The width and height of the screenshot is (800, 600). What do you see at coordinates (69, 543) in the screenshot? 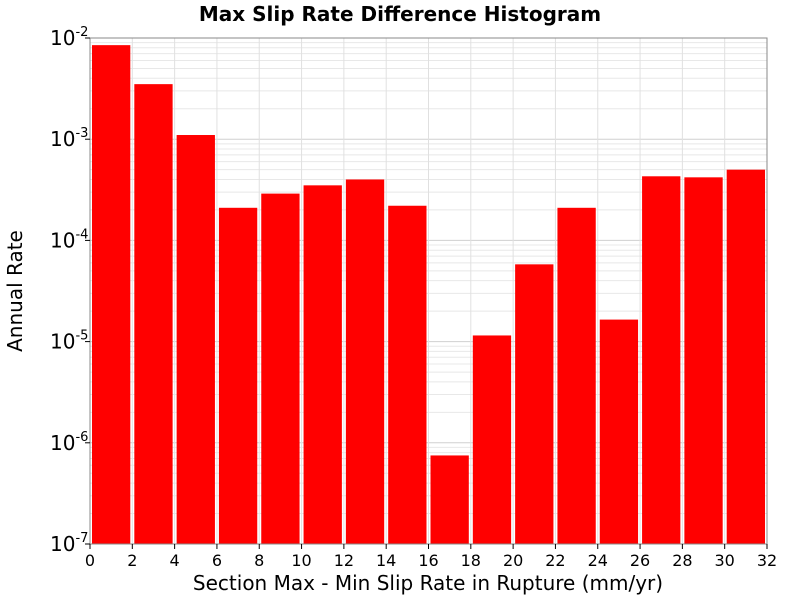
I see `y-tick-label: 10⁻⁷` at bounding box center [69, 543].